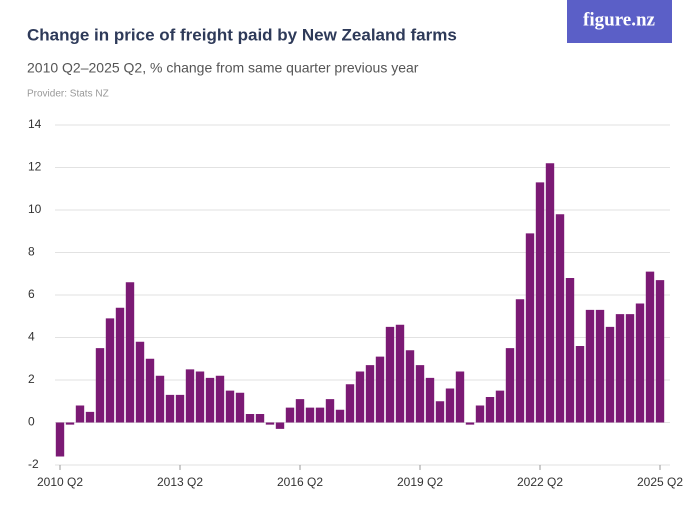 The height and width of the screenshot is (525, 700). What do you see at coordinates (31, 294) in the screenshot?
I see `y-tick-label: 6` at bounding box center [31, 294].